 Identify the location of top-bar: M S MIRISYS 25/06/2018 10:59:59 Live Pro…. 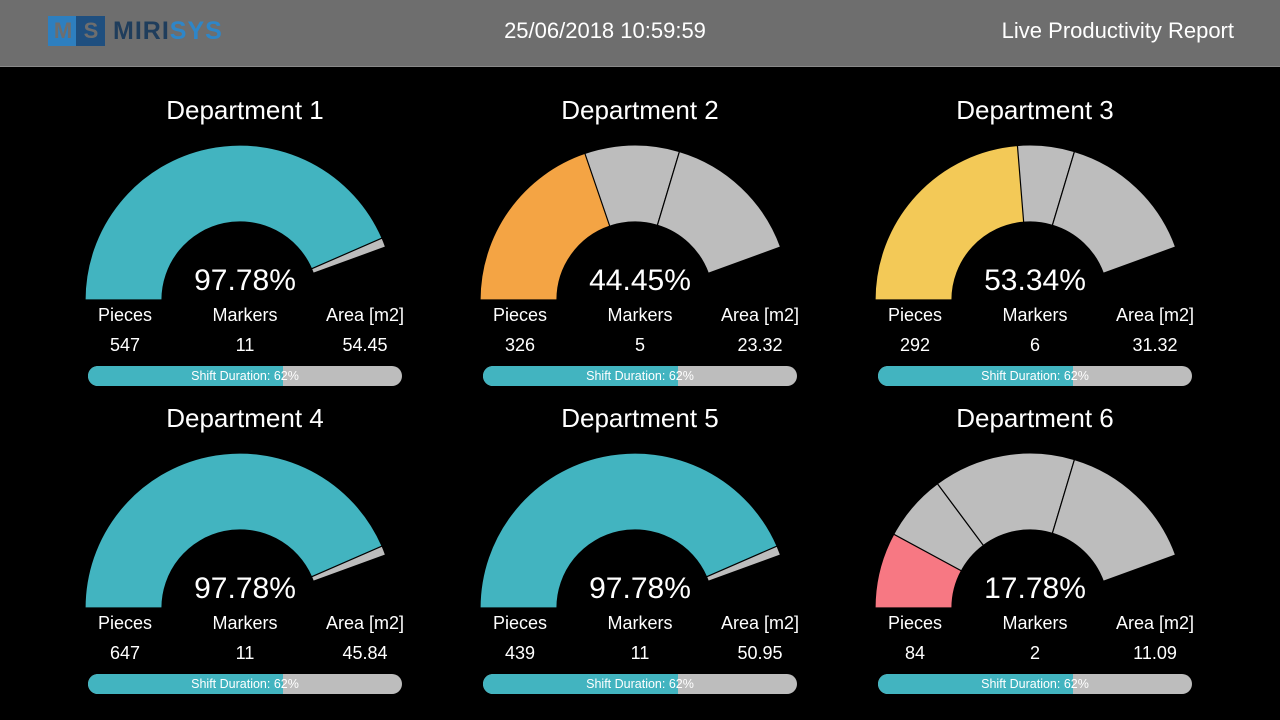
(640, 33).